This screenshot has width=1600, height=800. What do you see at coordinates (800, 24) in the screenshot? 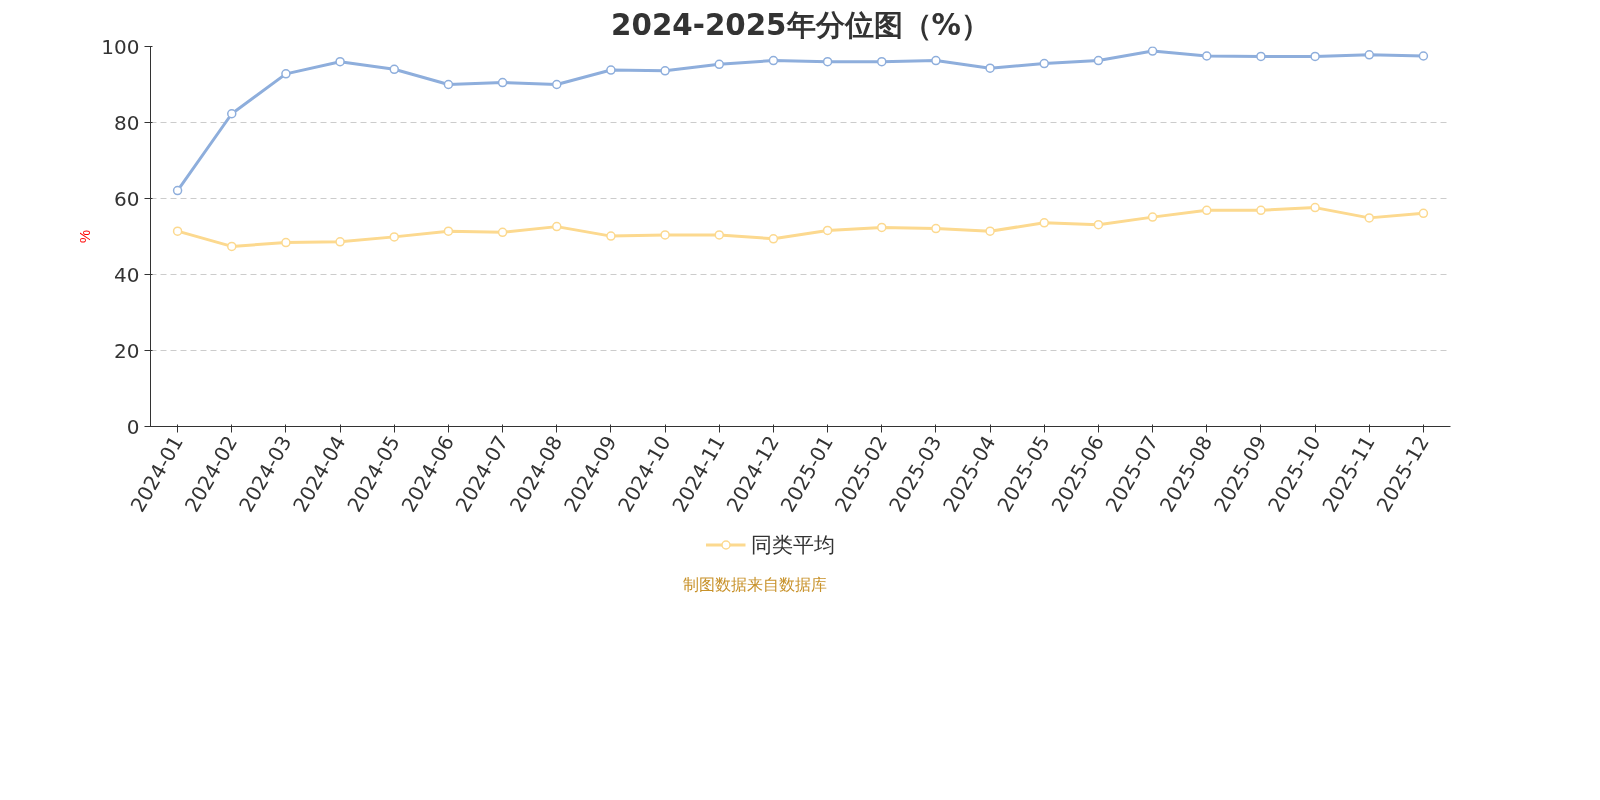
I see `chart-title: 2024-2025年分位图（%）` at bounding box center [800, 24].